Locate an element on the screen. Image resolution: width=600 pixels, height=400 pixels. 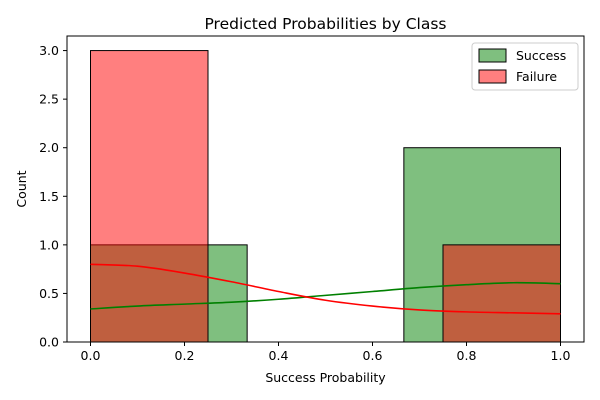
kde-line-success is located at coordinates (325, 295).